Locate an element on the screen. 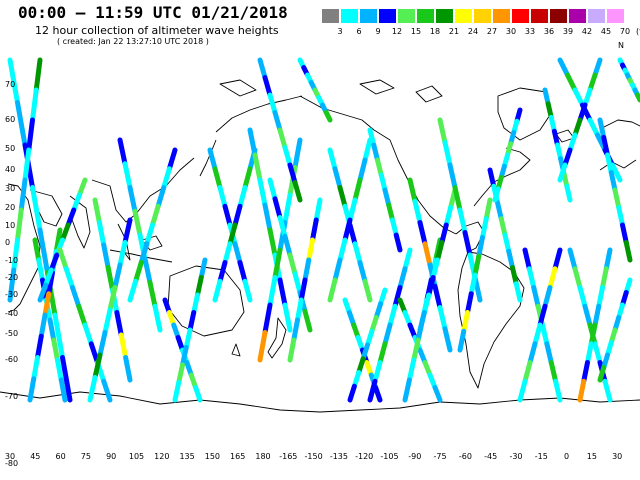 This screenshot has height=480, width=640. legend-tick-label: 42 is located at coordinates (587, 31).